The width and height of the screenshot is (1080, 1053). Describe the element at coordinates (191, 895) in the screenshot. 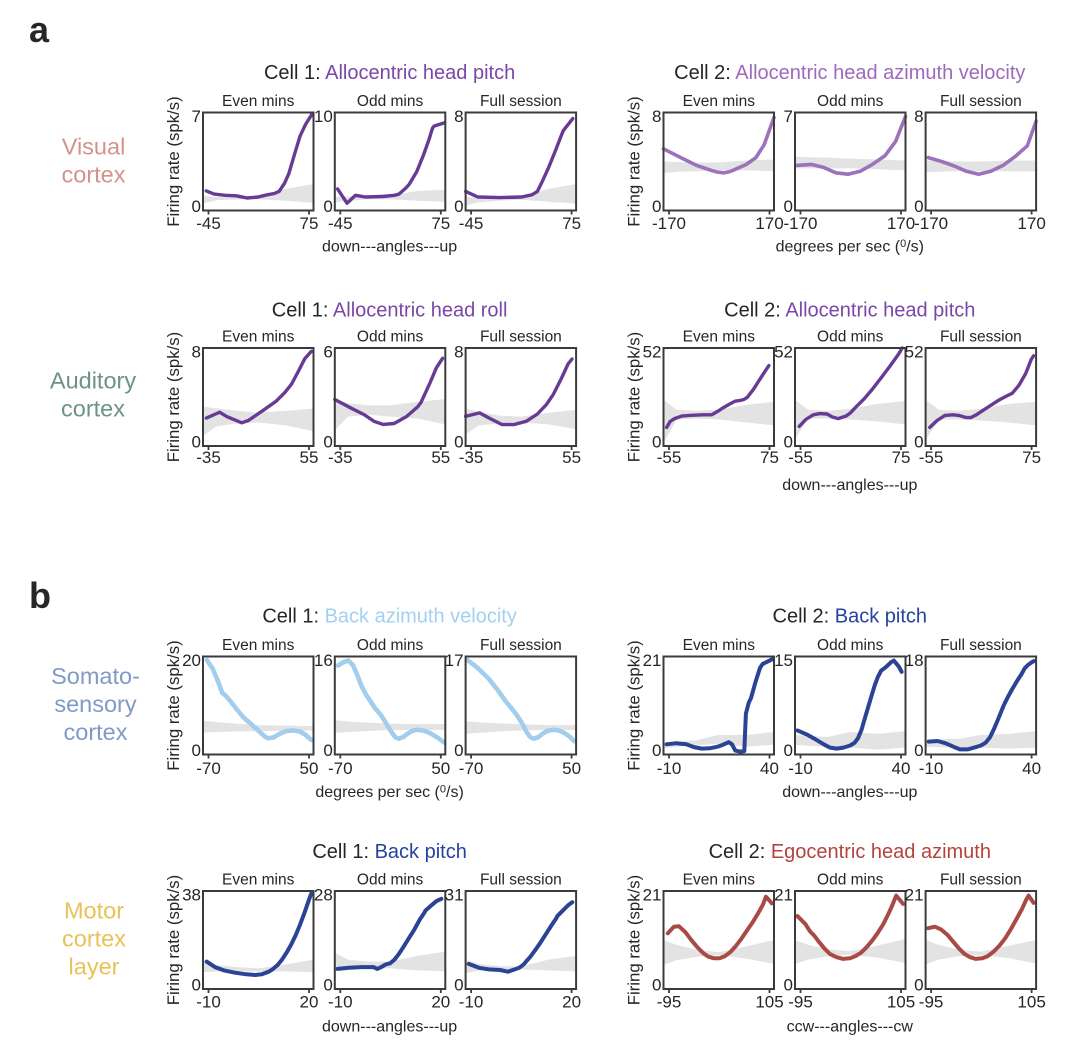

I see `svg-text: 38` at that location.